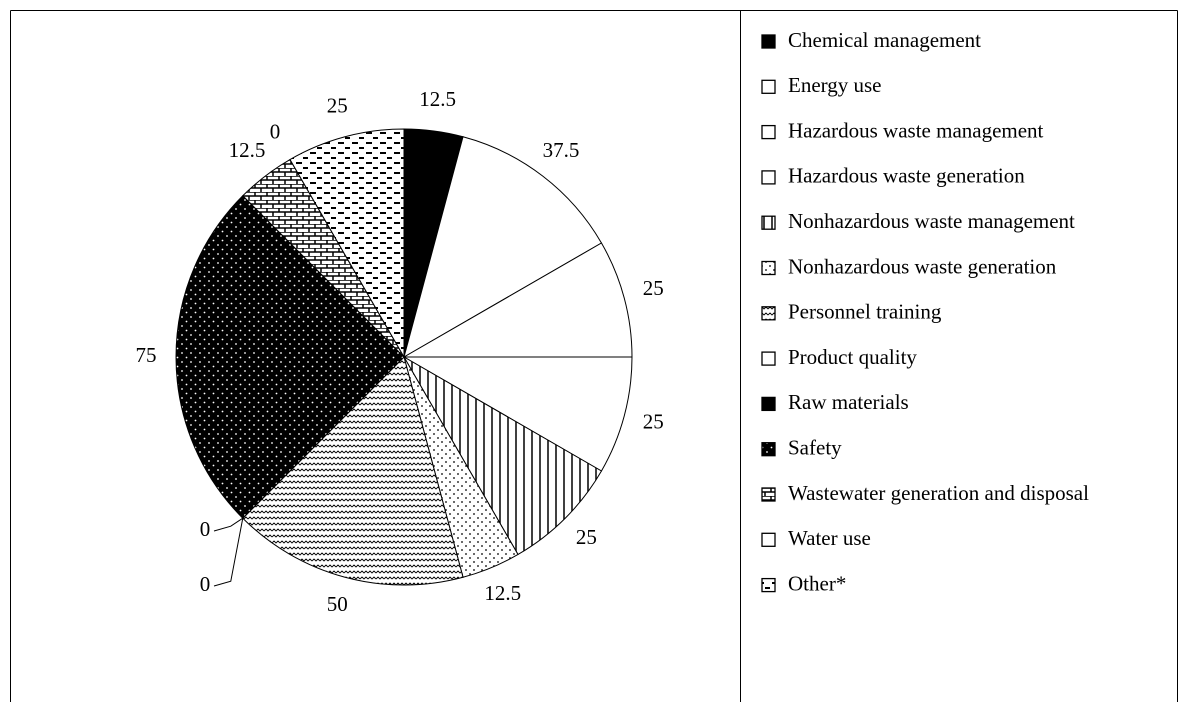 This screenshot has height=707, width=1180. I want to click on legend-label: Personnel training, so click(865, 312).